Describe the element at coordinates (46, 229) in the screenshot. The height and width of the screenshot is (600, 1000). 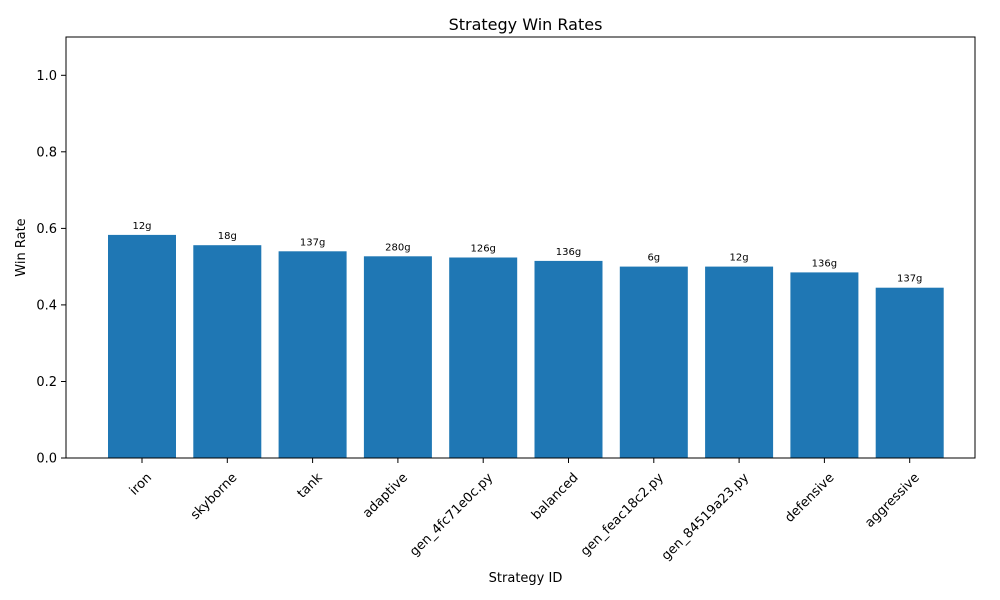
I see `y-tick-label: 0.6` at that location.